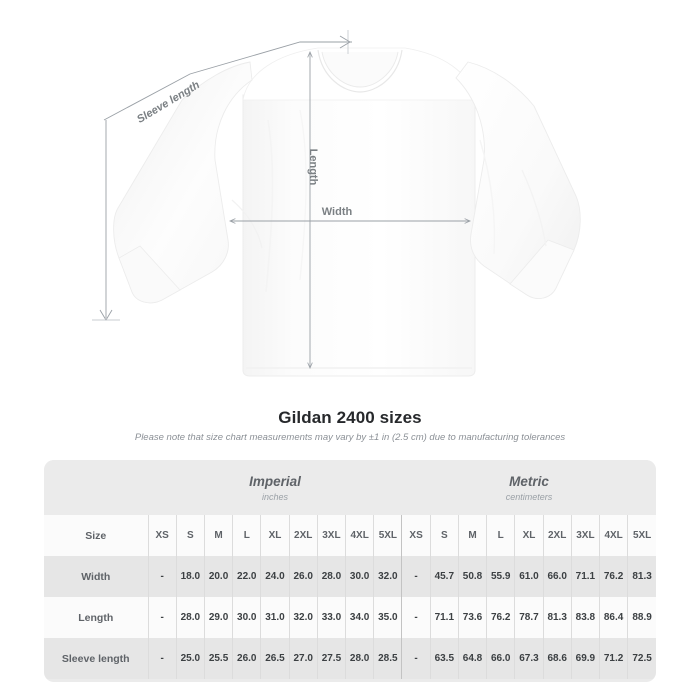  I want to click on unit-group-metric-sub: centimeters, so click(529, 497).